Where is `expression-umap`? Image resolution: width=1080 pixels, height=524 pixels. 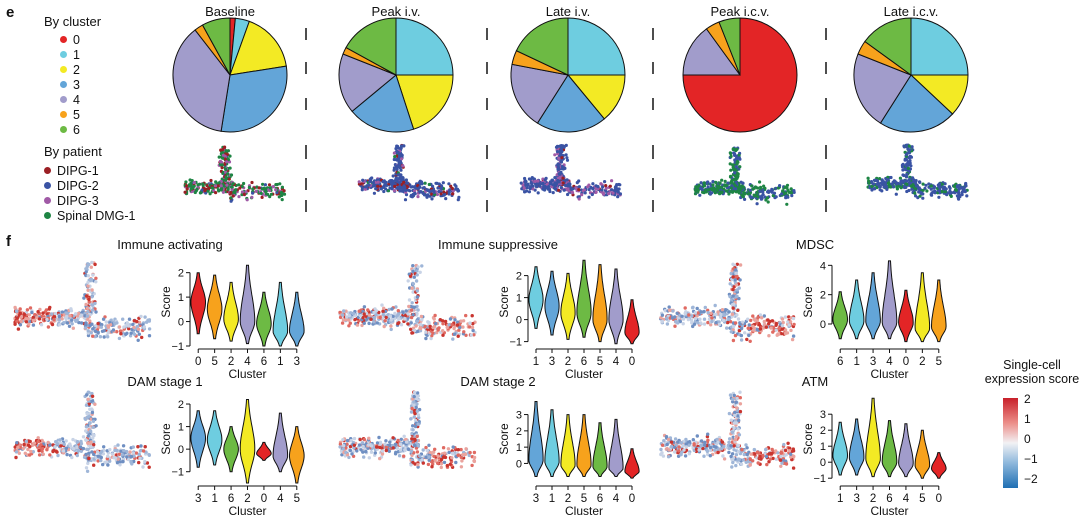
expression-umap is located at coordinates (727, 302).